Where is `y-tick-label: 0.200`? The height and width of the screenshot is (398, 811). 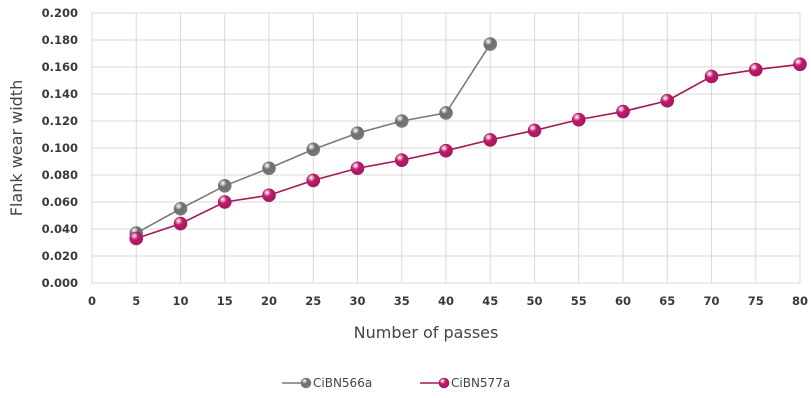 y-tick-label: 0.200 is located at coordinates (60, 13).